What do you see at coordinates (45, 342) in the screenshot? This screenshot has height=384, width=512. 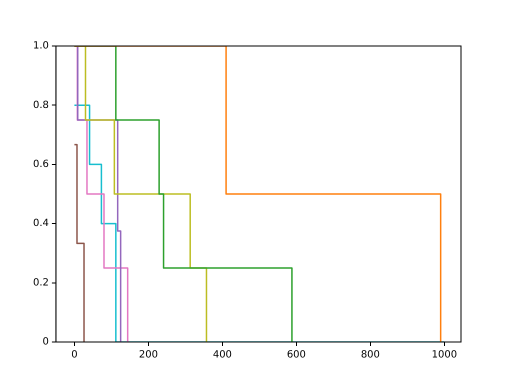 I see `y-tick-label: 0` at bounding box center [45, 342].